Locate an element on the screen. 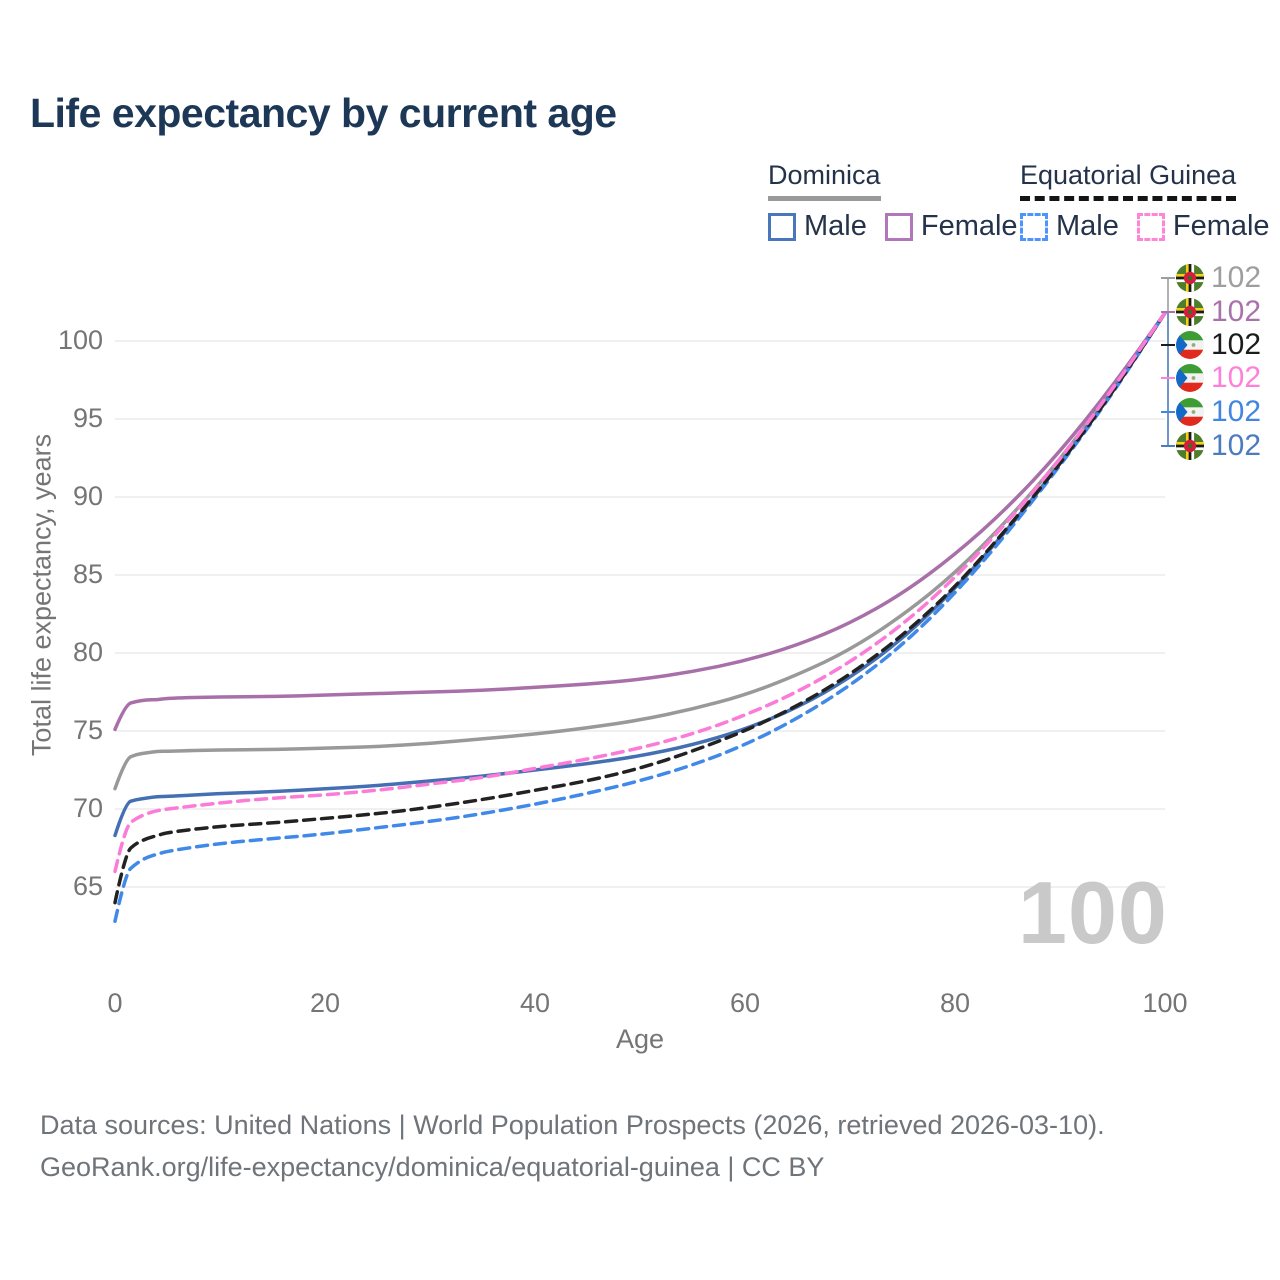 The height and width of the screenshot is (1280, 1280). y-tick-label-85: 85 is located at coordinates (87, 574).